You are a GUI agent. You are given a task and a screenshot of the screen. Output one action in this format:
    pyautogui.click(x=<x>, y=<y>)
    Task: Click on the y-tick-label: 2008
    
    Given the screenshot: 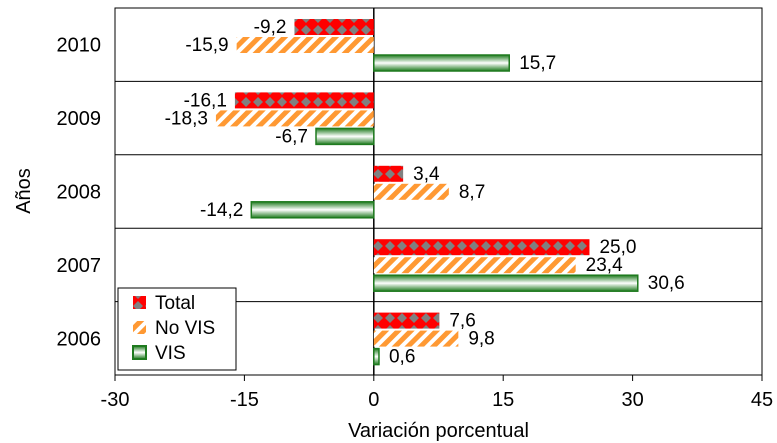 What is the action you would take?
    pyautogui.click(x=79, y=193)
    